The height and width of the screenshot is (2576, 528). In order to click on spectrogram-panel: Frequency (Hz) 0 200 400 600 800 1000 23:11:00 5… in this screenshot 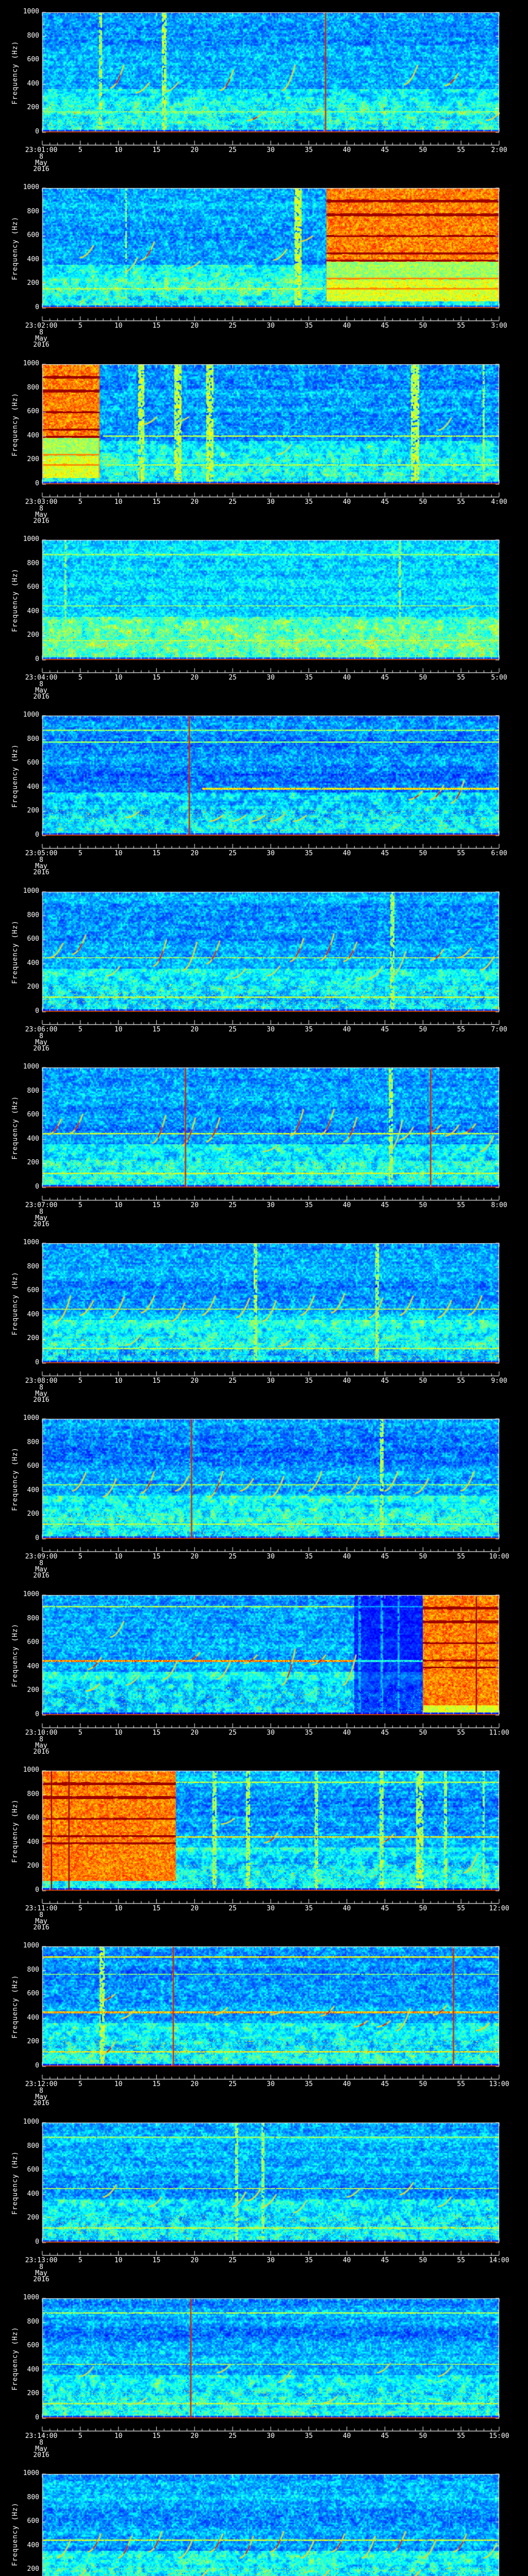, I will do `click(264, 1846)`.